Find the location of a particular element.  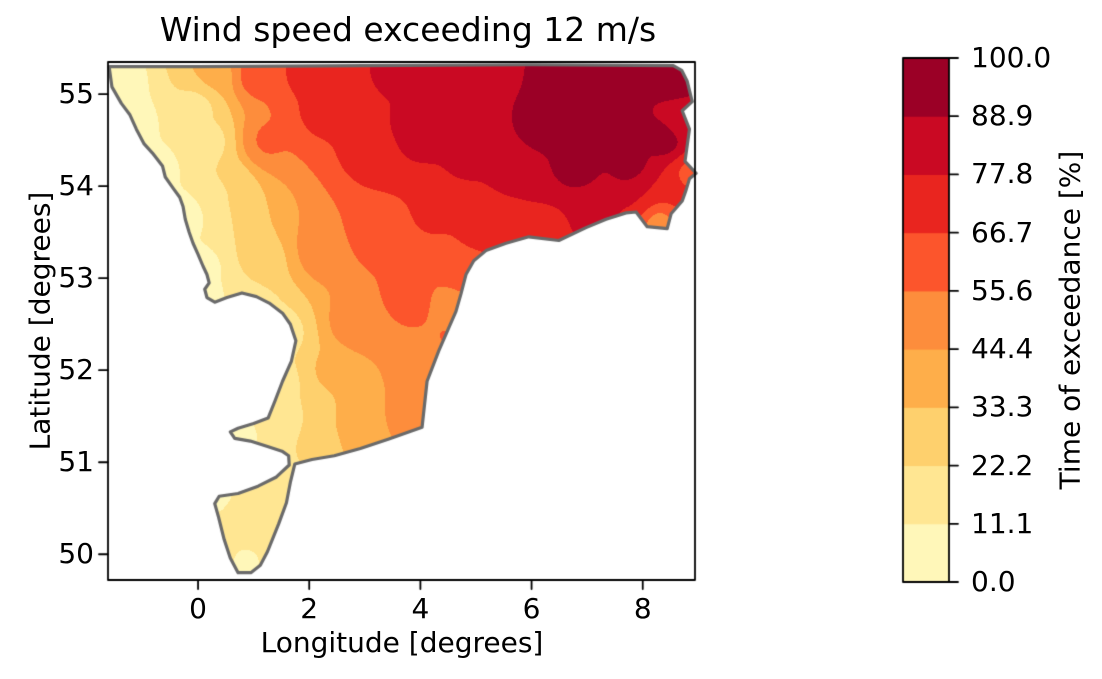

colorbar-label: Time of exceedance [%] is located at coordinates (1070, 320).